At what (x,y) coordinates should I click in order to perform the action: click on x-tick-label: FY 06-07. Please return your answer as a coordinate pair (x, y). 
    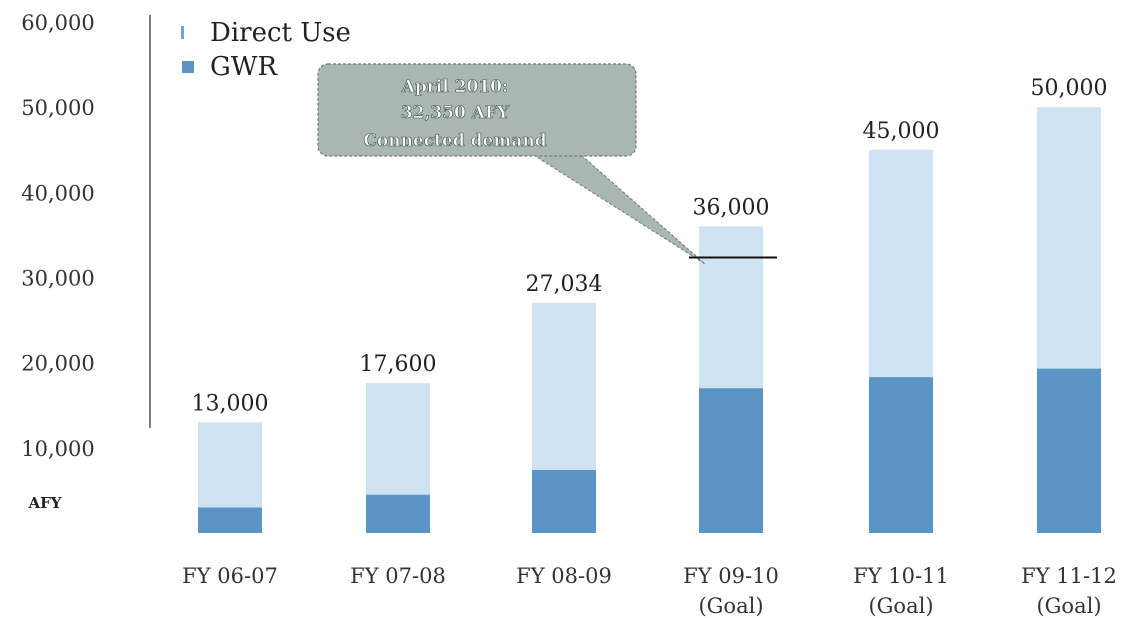
    Looking at the image, I should click on (230, 576).